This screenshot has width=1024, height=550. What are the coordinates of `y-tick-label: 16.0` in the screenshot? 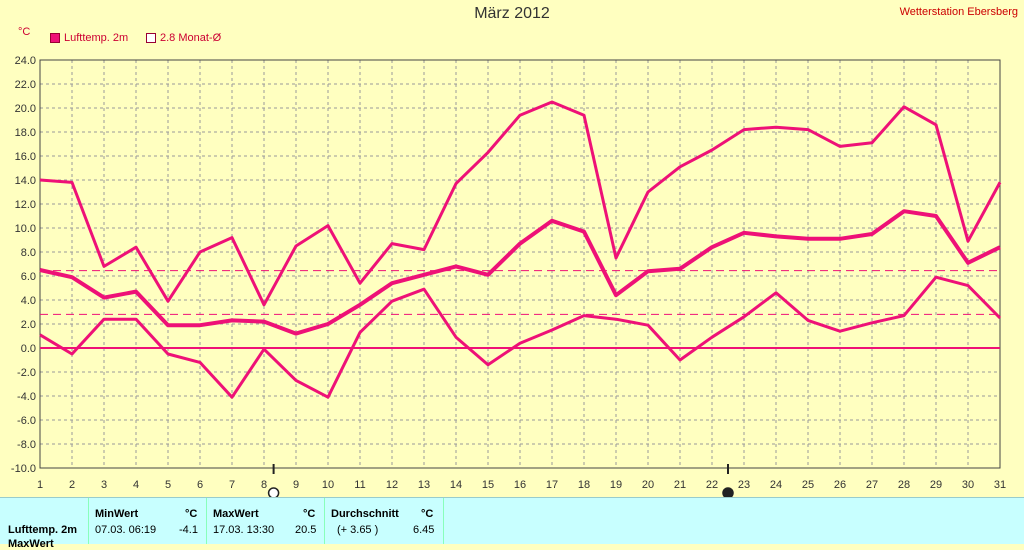 It's located at (25, 157).